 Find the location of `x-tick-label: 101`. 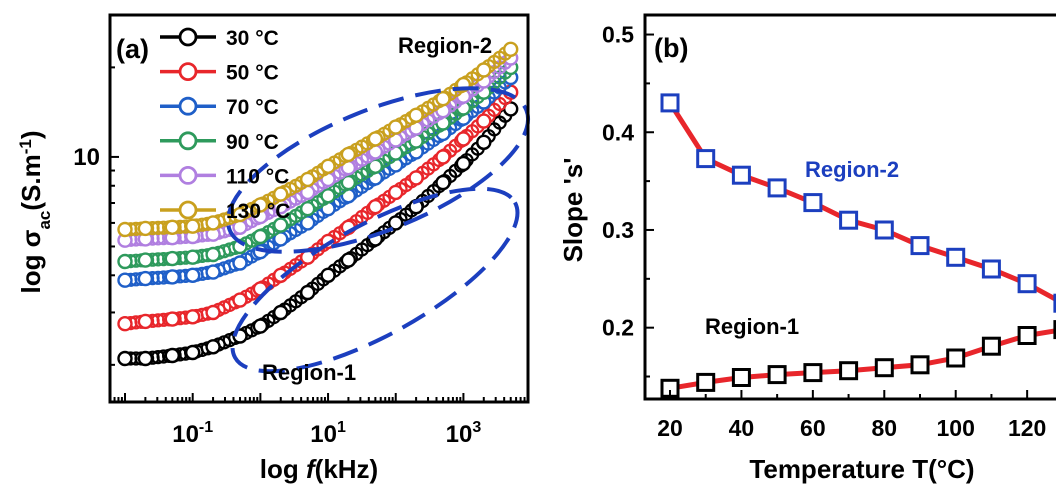

x-tick-label: 101 is located at coordinates (328, 433).